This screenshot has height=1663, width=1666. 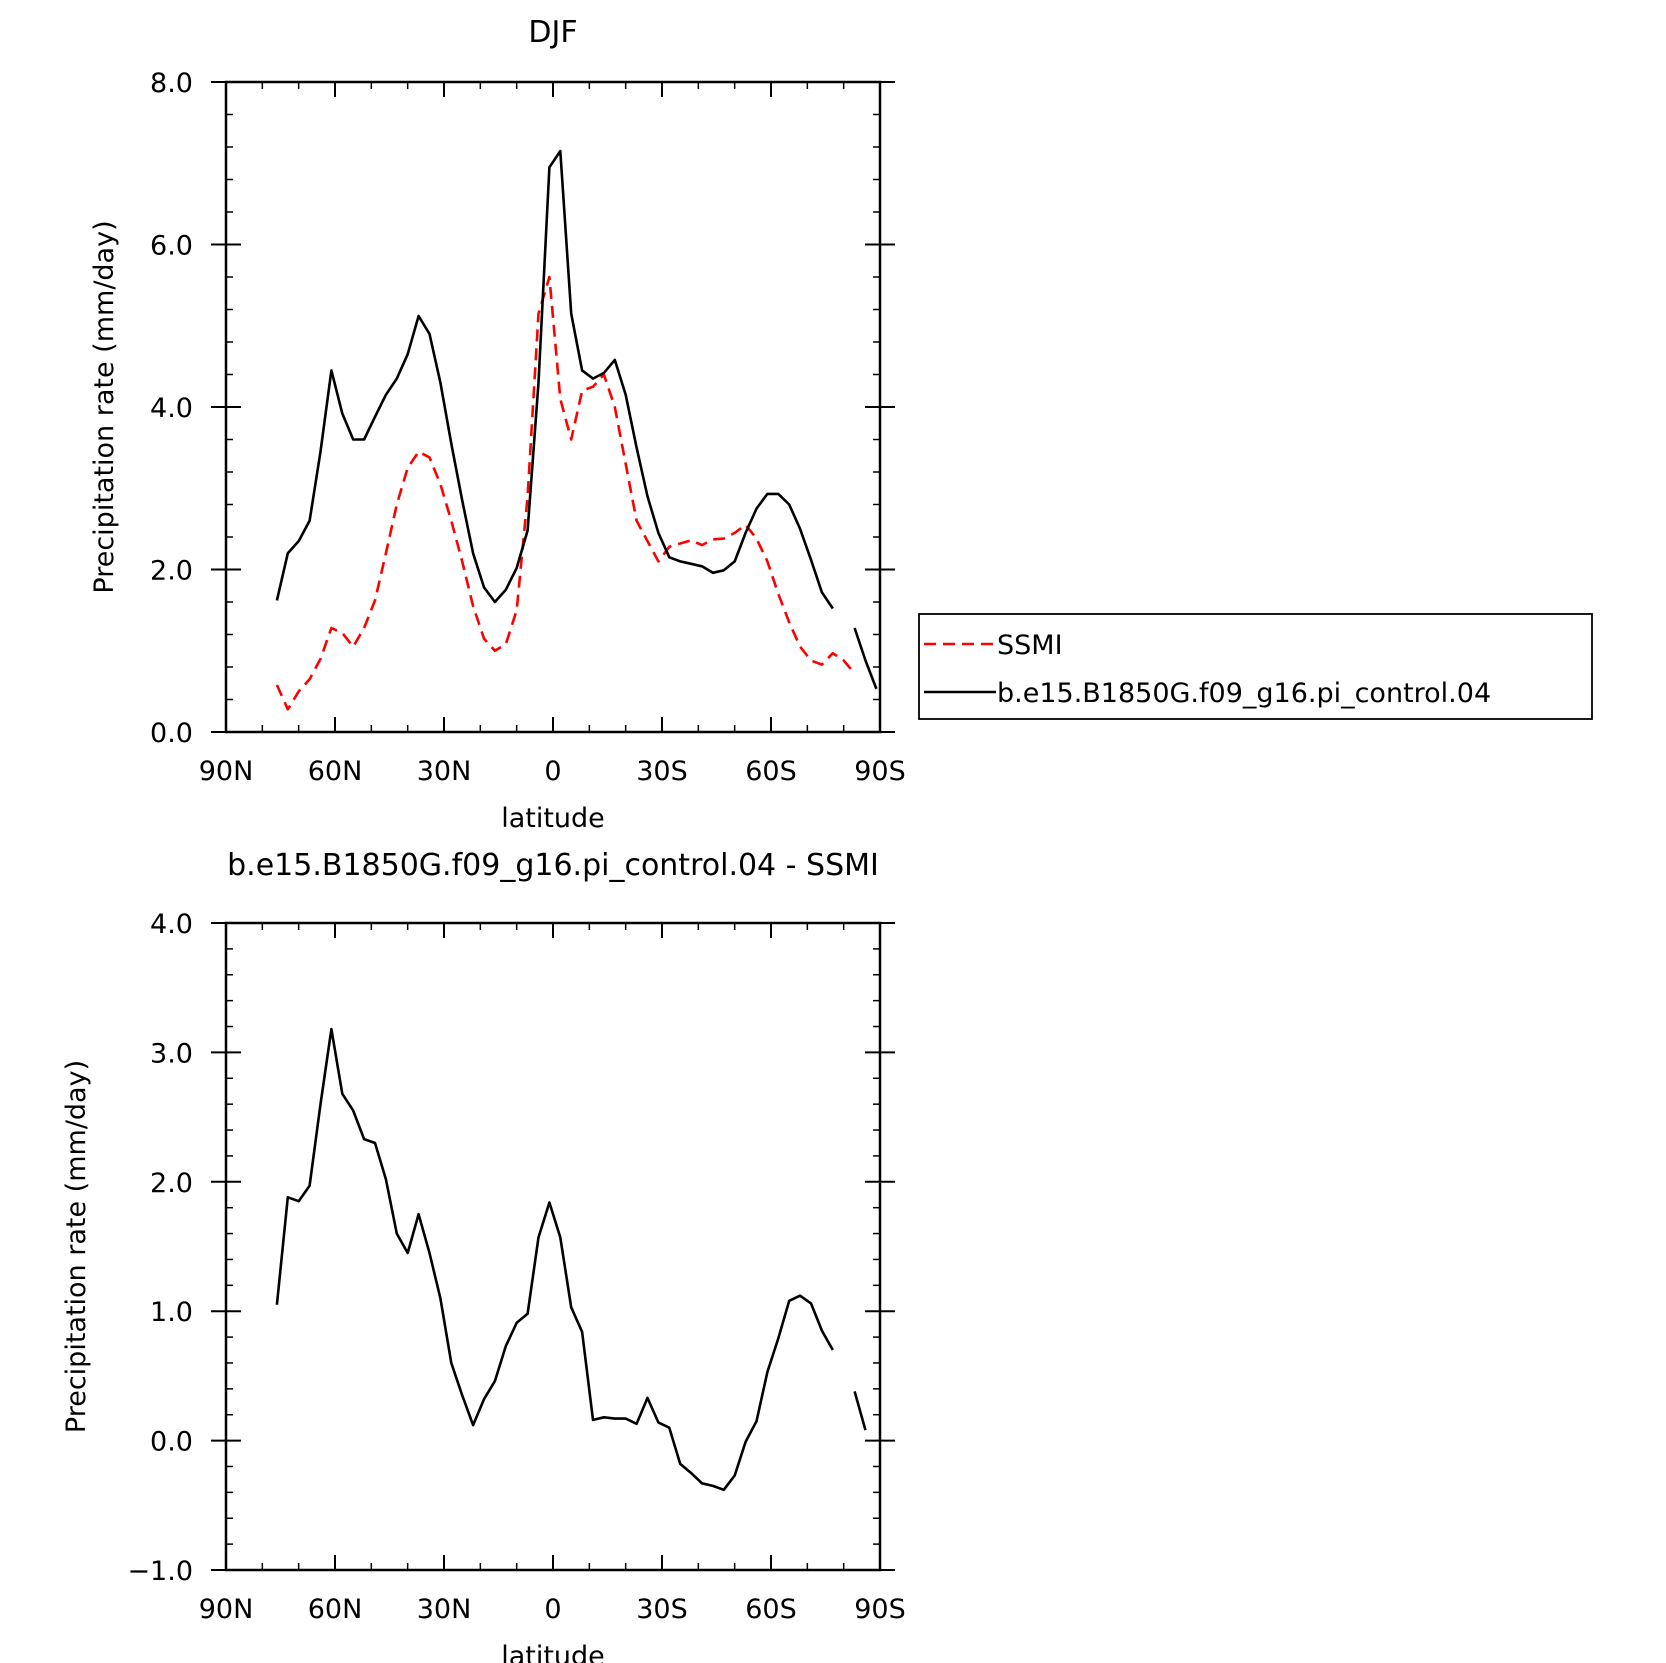 What do you see at coordinates (1244, 693) in the screenshot?
I see `legend-label-1: b.e15.B1850G.f09_g16.pi_control.04` at bounding box center [1244, 693].